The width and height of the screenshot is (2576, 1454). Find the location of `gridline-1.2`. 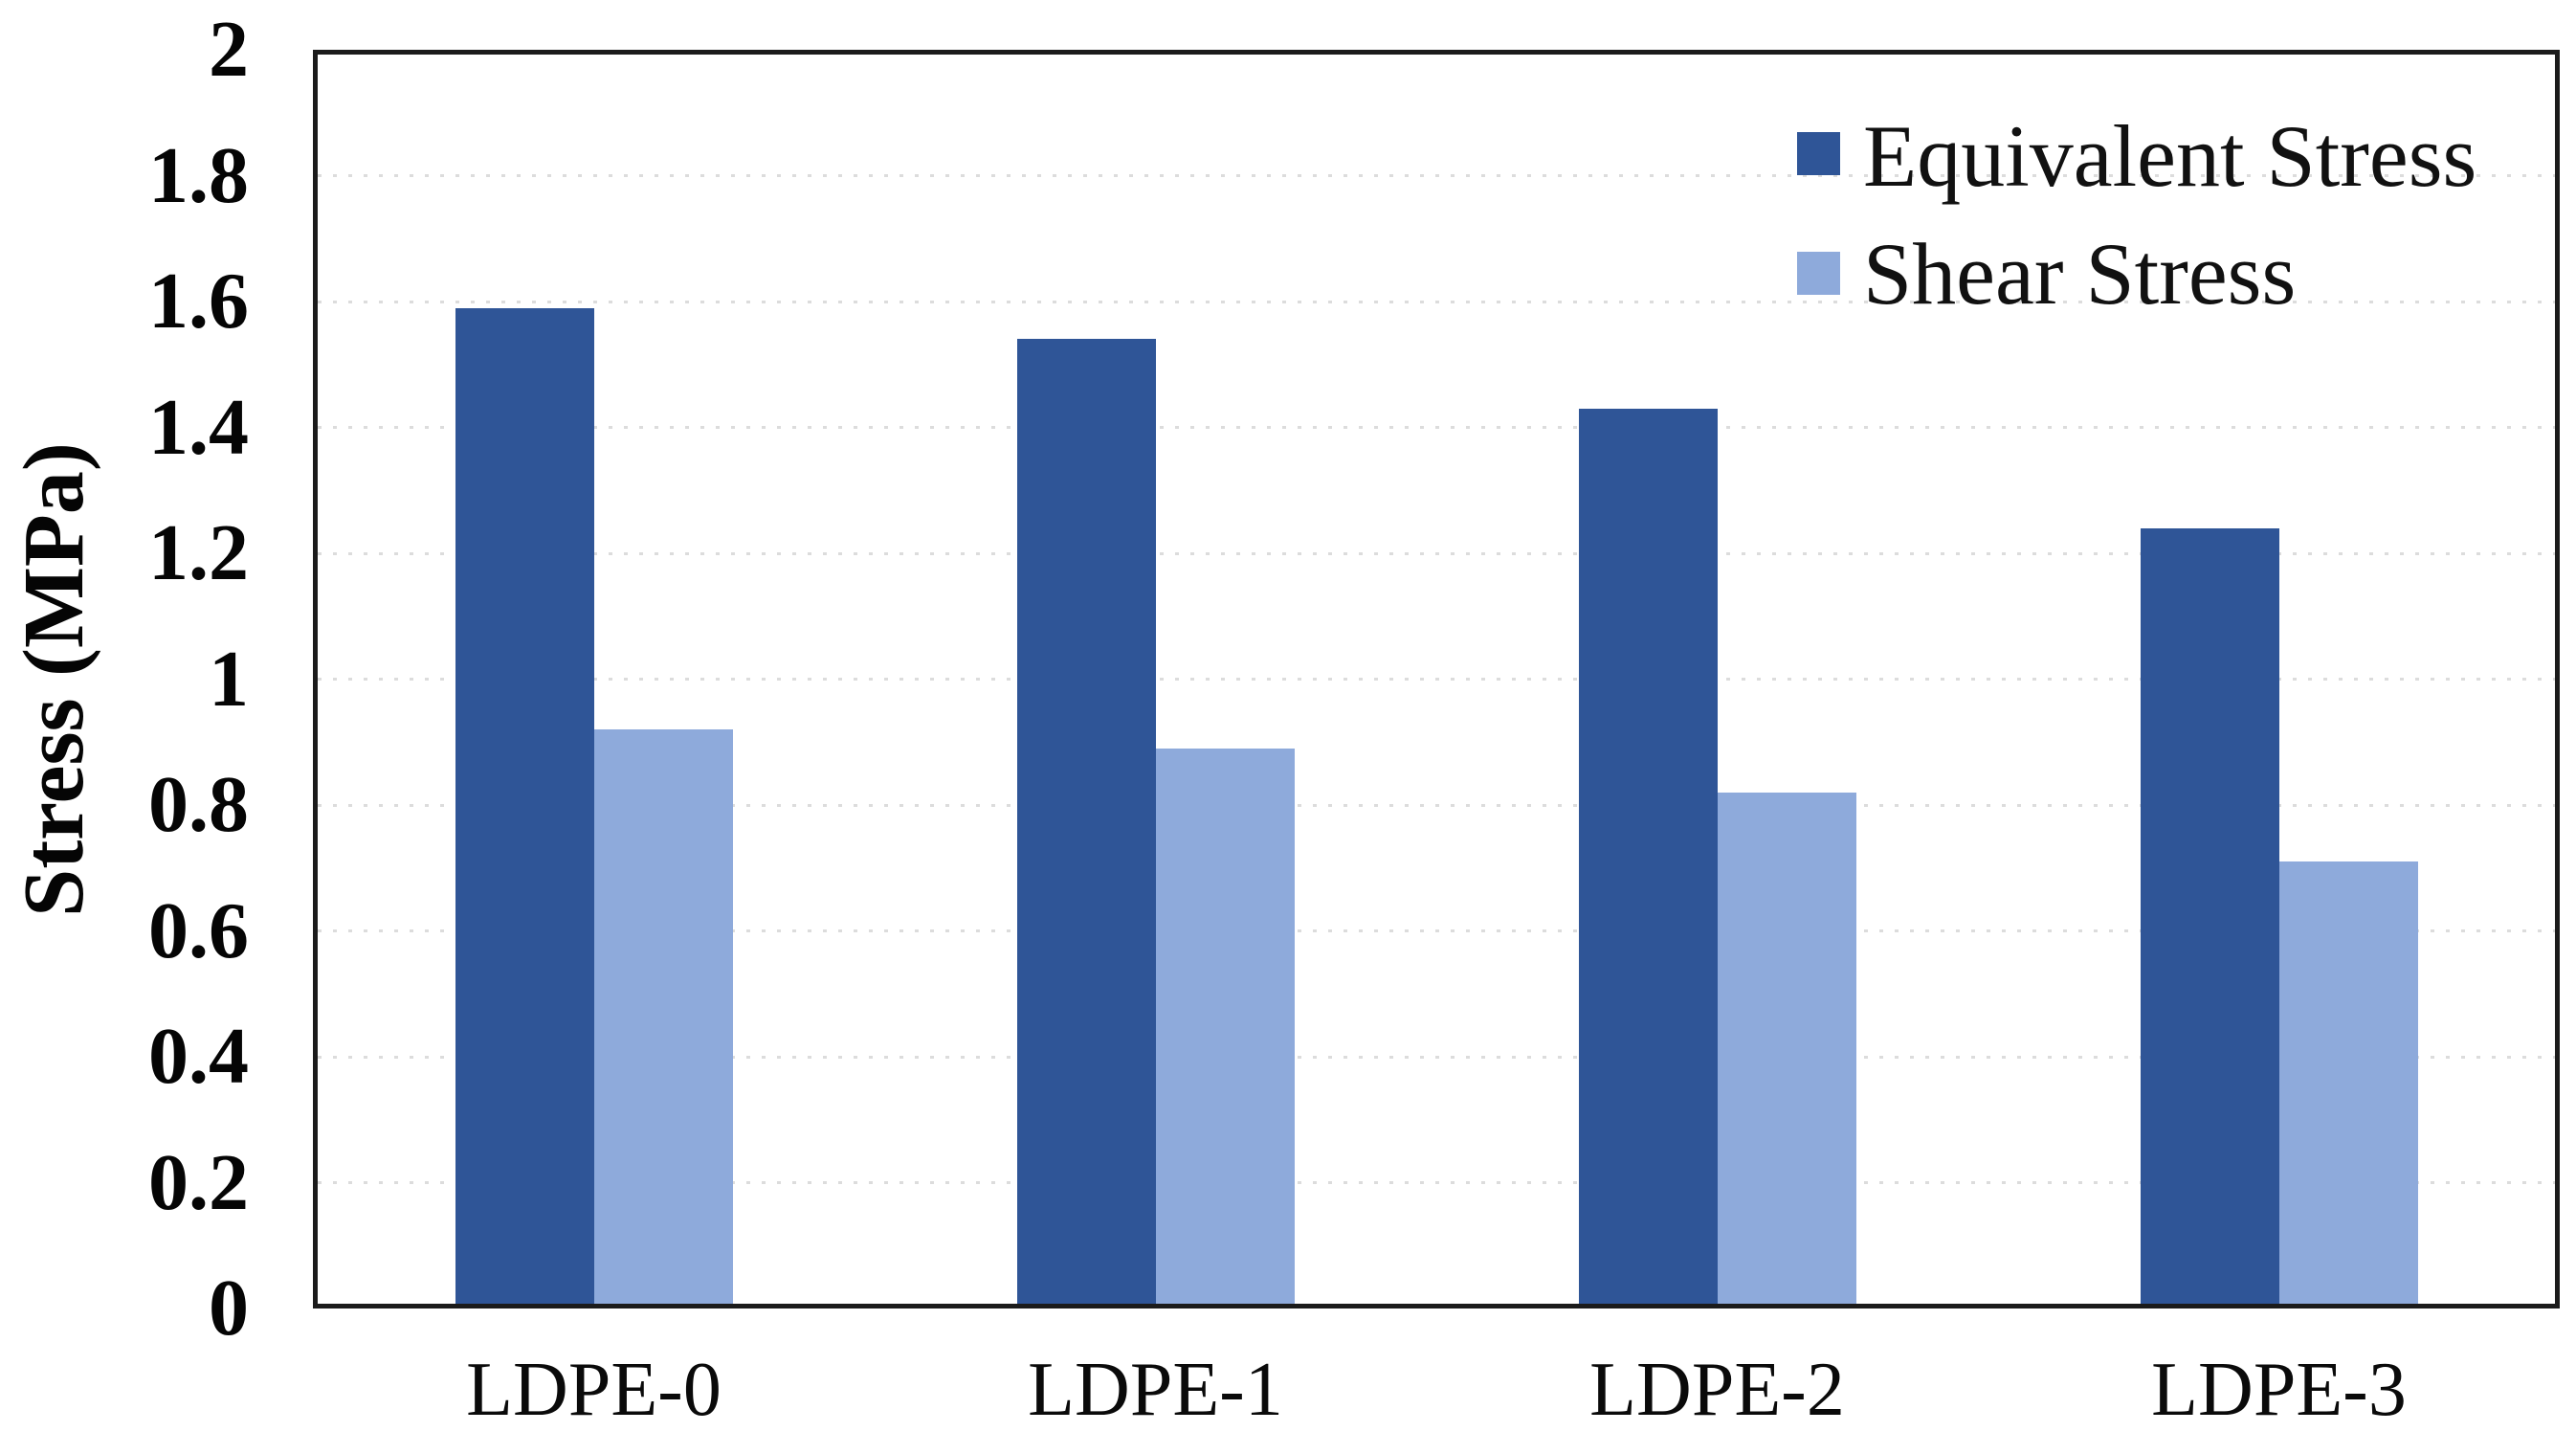

gridline-1.2 is located at coordinates (1436, 553).